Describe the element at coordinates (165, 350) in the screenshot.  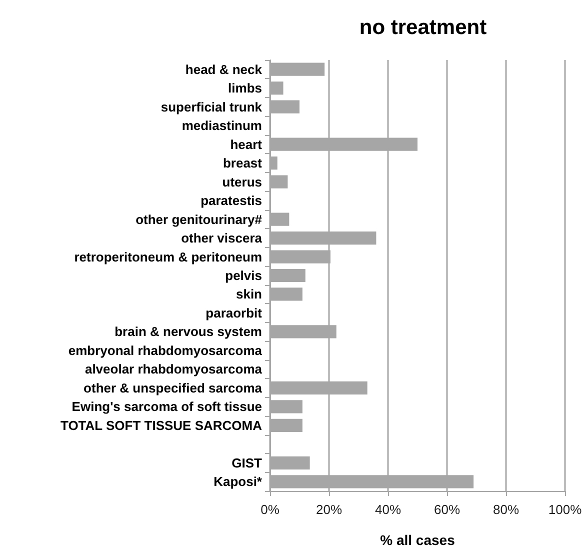
I see `y-tick-label: embryonal rhabdomyosarcoma` at that location.